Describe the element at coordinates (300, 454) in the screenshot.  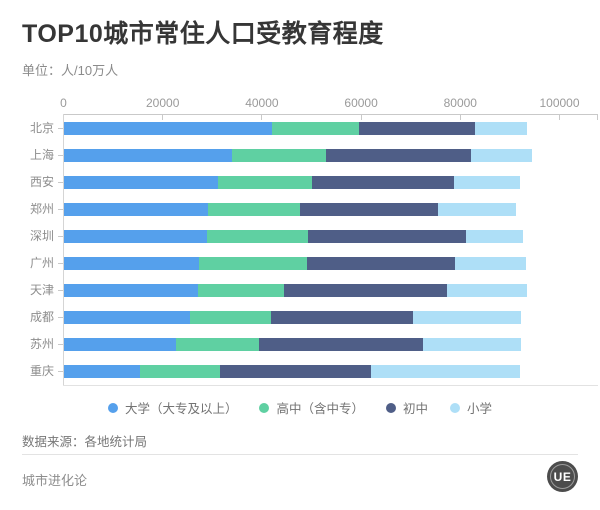
I see `footer-divider` at that location.